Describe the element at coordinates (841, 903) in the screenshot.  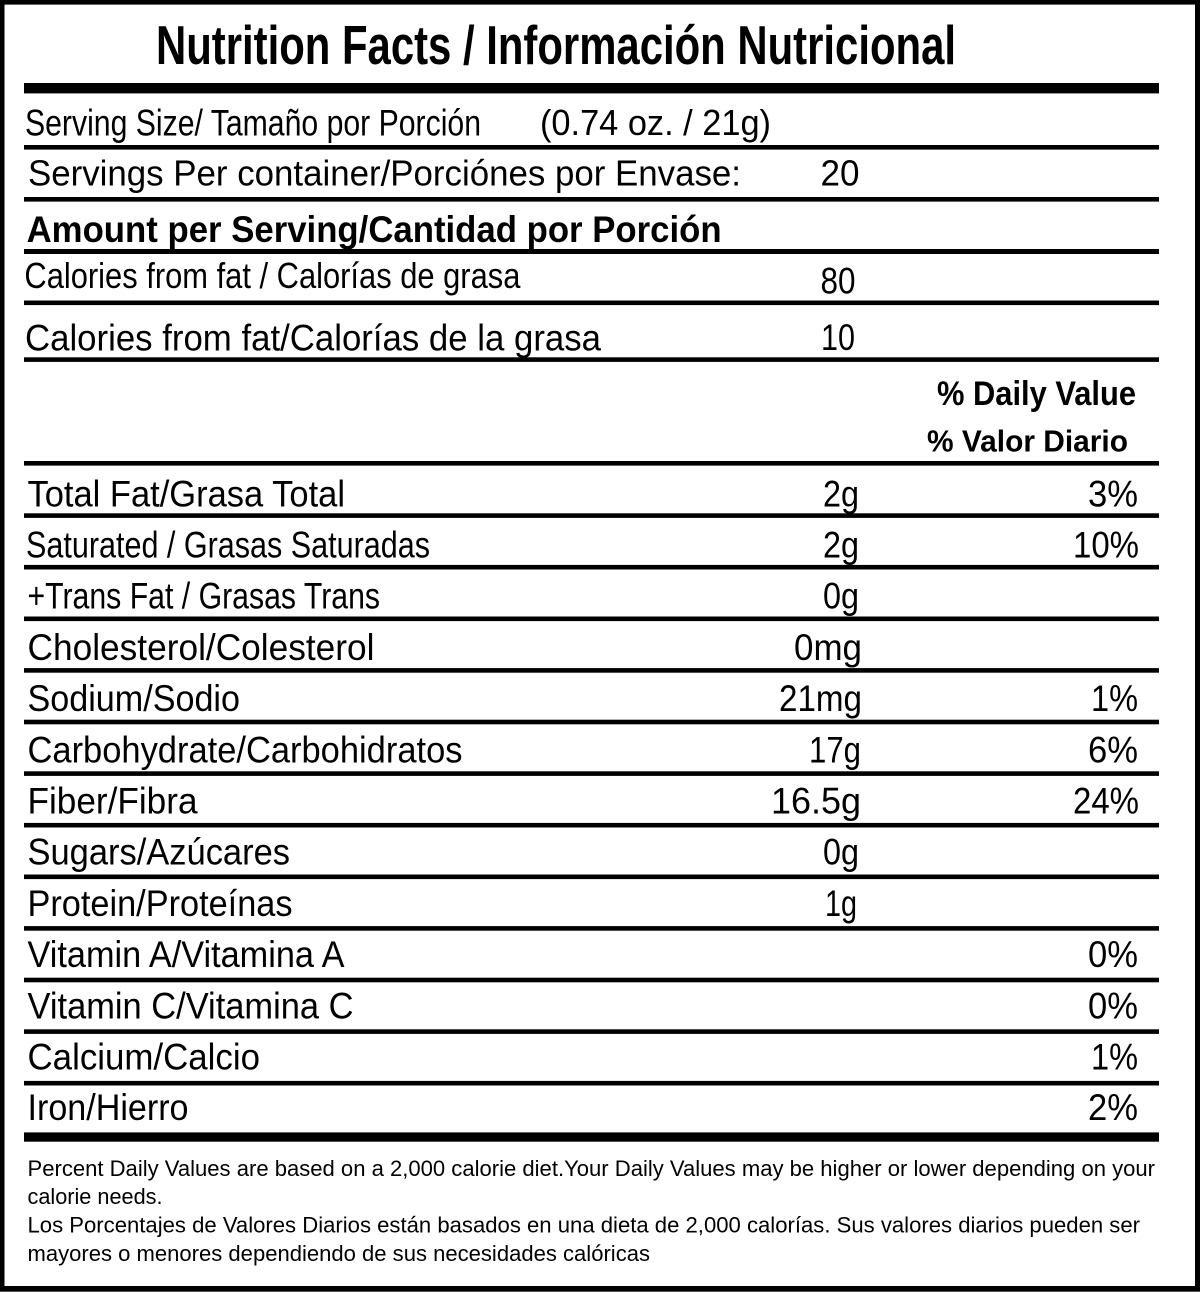
I see `svg-text: 1g` at that location.